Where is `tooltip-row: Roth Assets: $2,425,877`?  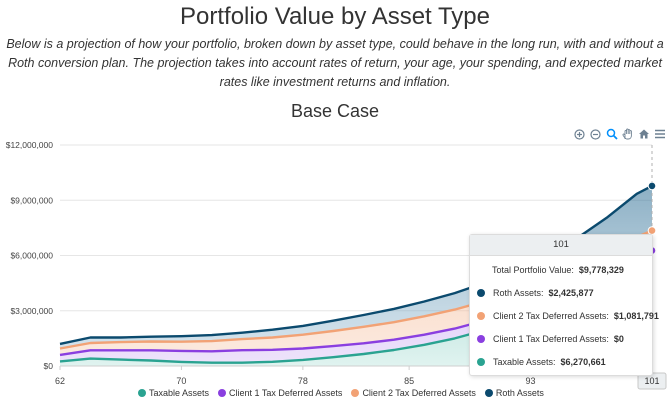
tooltip-row: Roth Assets: $2,425,877 is located at coordinates (535, 293).